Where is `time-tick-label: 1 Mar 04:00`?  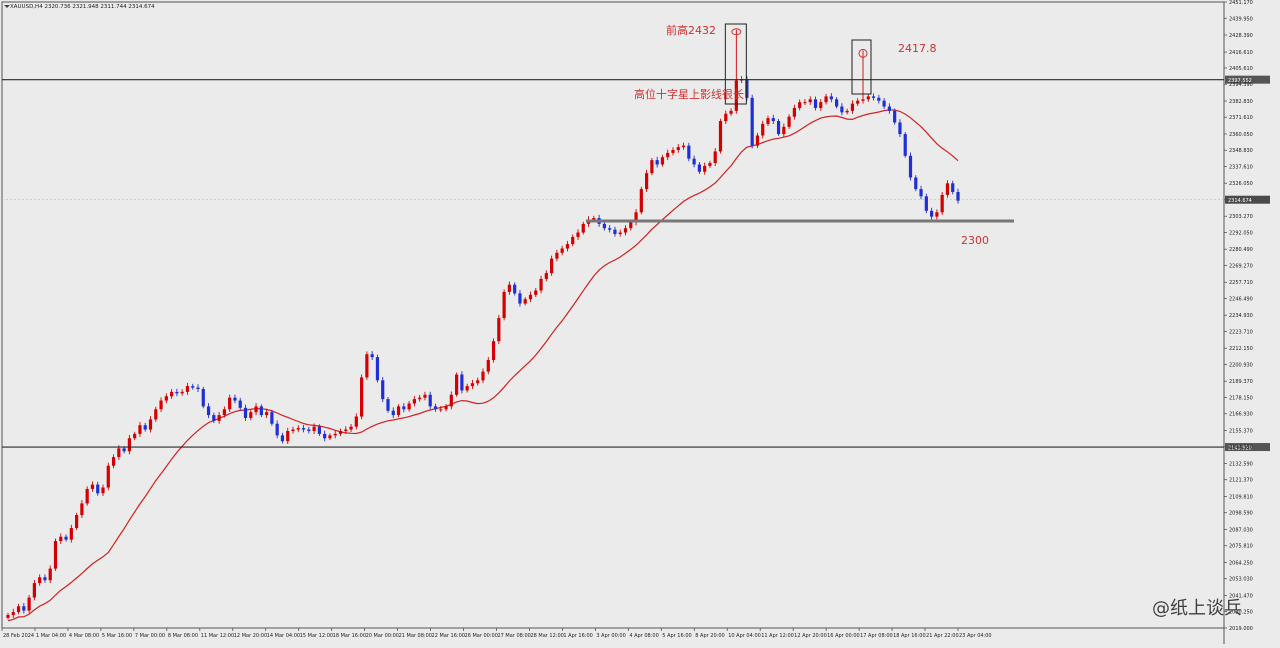 time-tick-label: 1 Mar 04:00 is located at coordinates (51, 636).